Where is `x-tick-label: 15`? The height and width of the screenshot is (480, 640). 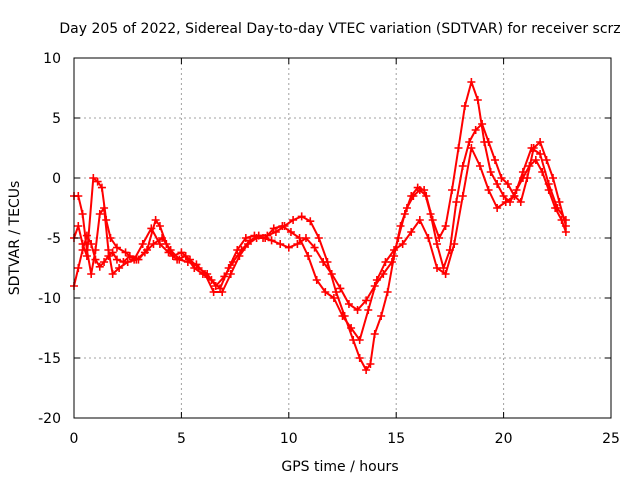 x-tick-label: 15 is located at coordinates (396, 439).